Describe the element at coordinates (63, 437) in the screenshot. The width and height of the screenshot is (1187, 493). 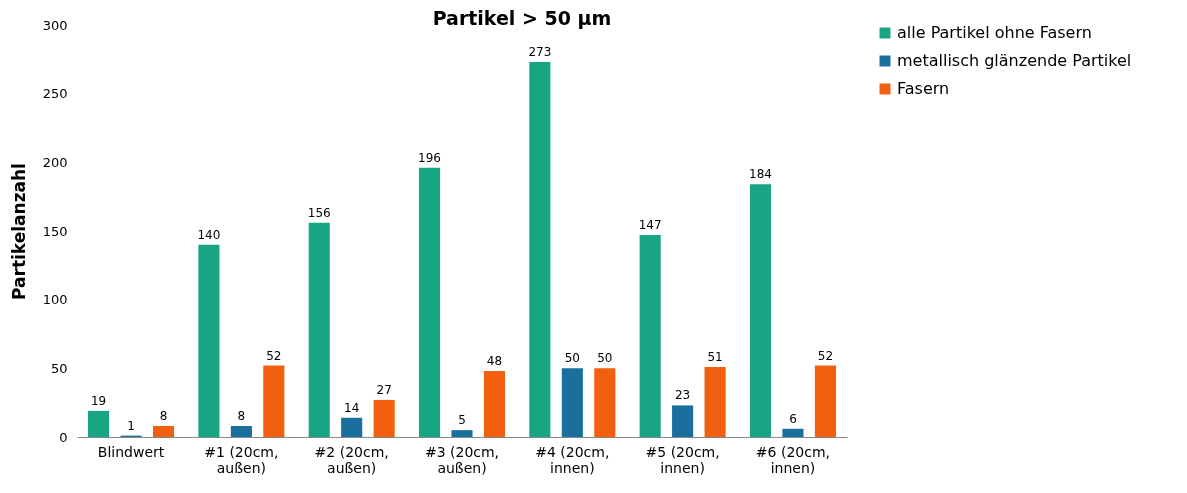
I see `y-tick-label: 0` at that location.